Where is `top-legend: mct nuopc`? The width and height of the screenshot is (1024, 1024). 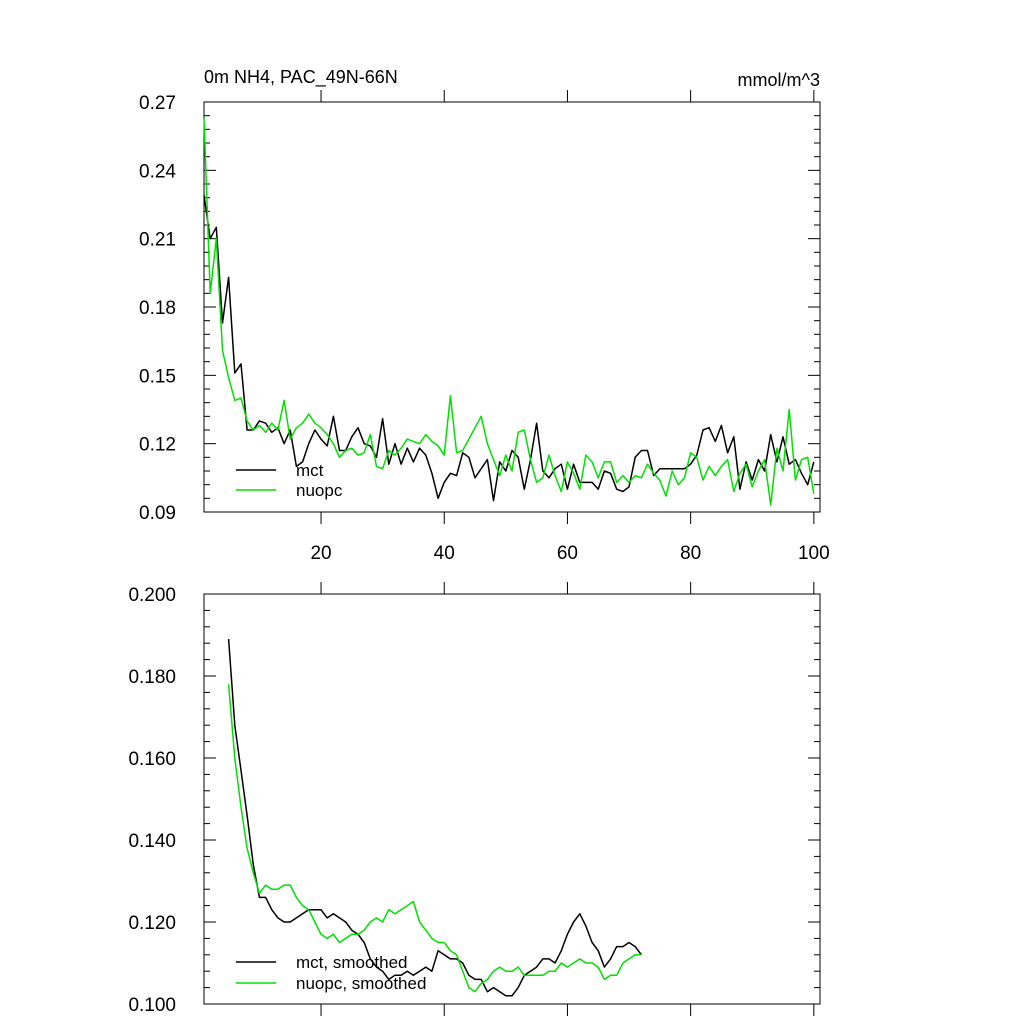
top-legend: mct nuopc is located at coordinates (289, 480).